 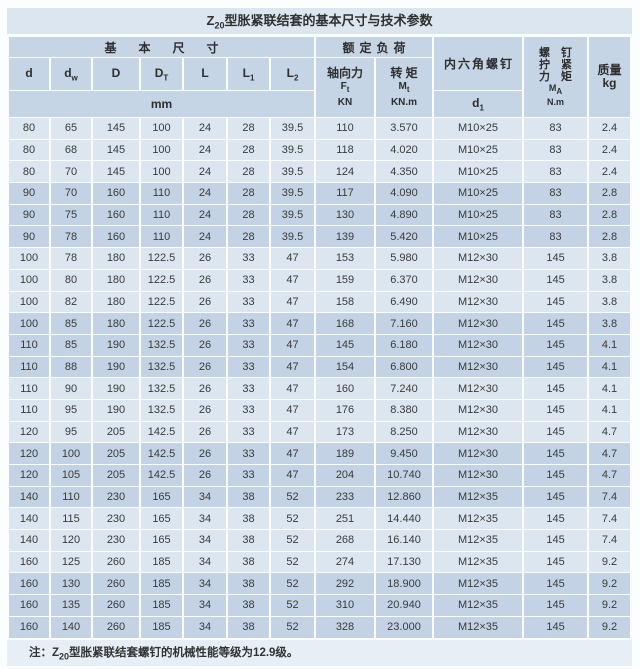 I want to click on cell-Ft: 328, so click(x=345, y=627).